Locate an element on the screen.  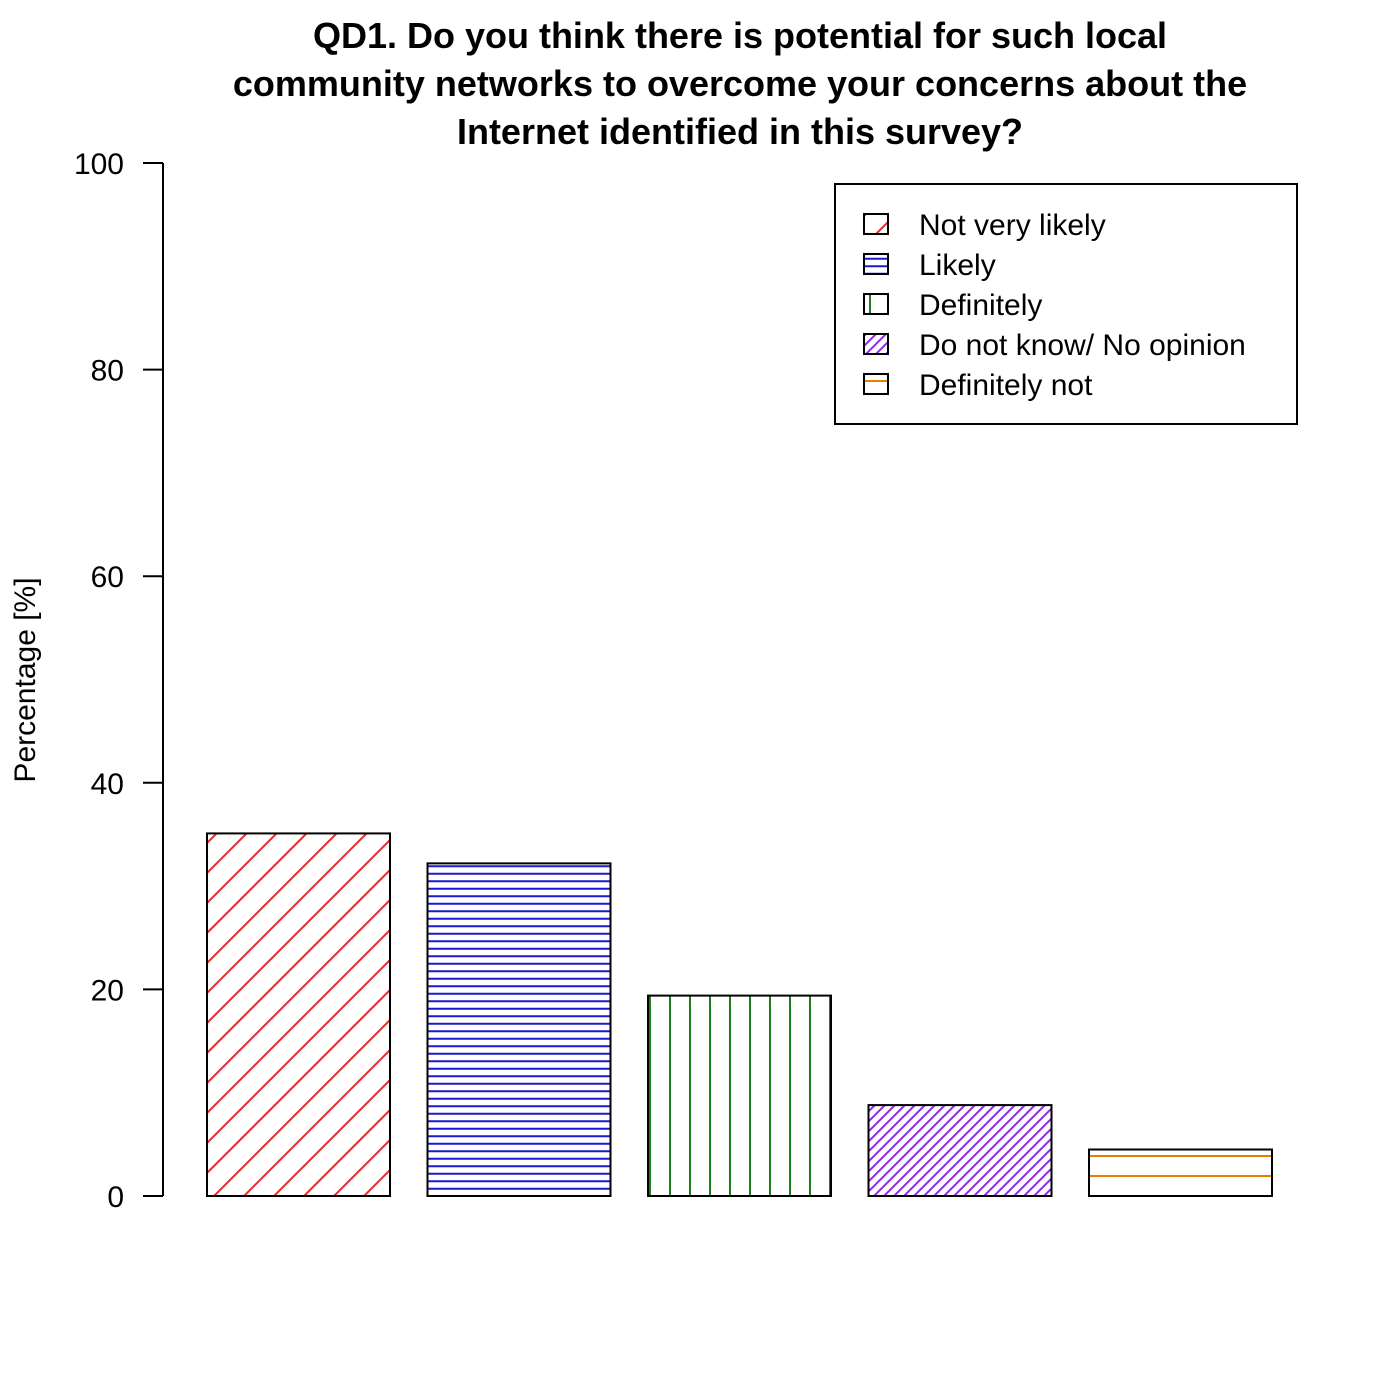
legend-label: Do not know/ No opinion is located at coordinates (1082, 345).